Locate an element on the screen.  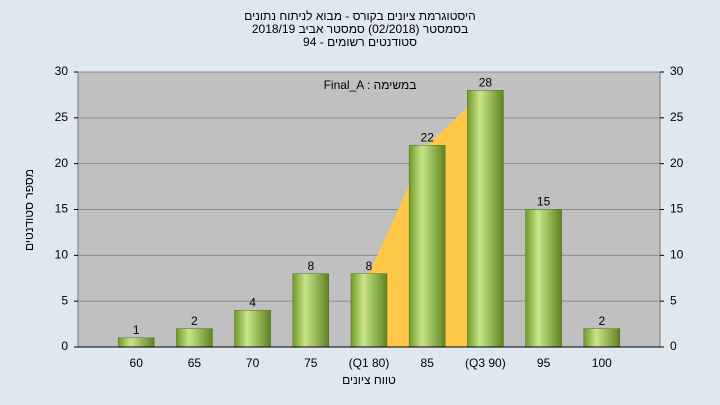
data-label: 28 is located at coordinates (486, 83).